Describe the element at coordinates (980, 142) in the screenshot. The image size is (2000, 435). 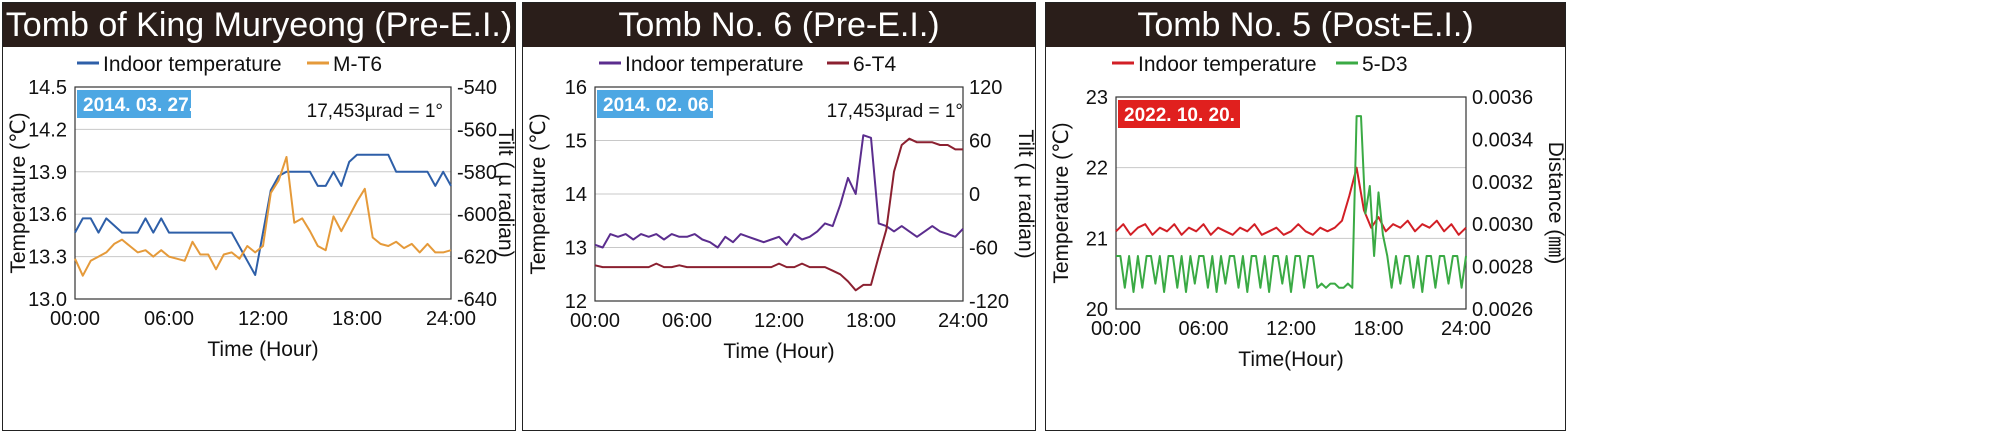
I see `y2-tick-label: 60` at that location.